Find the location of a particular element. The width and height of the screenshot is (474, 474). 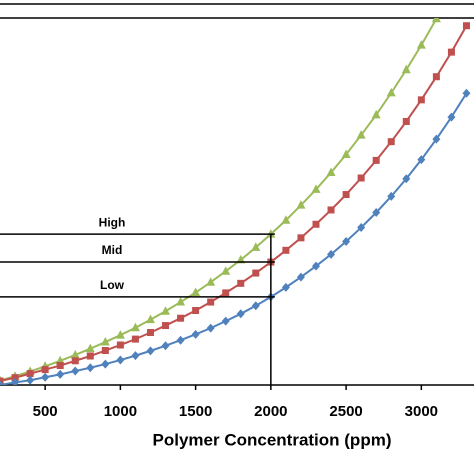

x-tick-label: 2500 is located at coordinates (345, 411).